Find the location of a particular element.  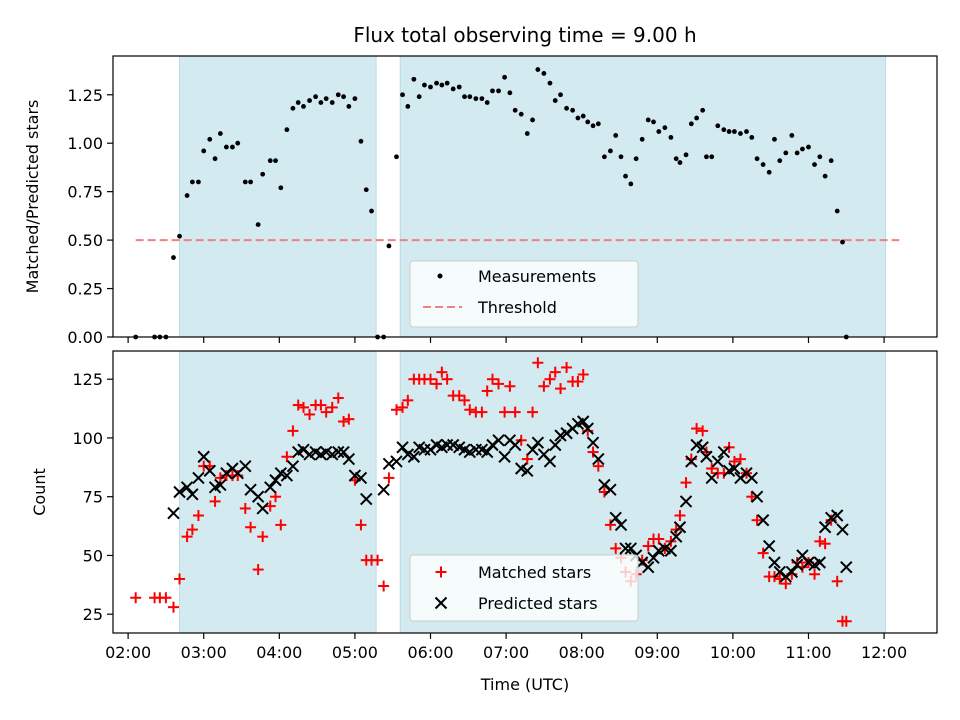

x-tick-label: 08:00 is located at coordinates (582, 652).